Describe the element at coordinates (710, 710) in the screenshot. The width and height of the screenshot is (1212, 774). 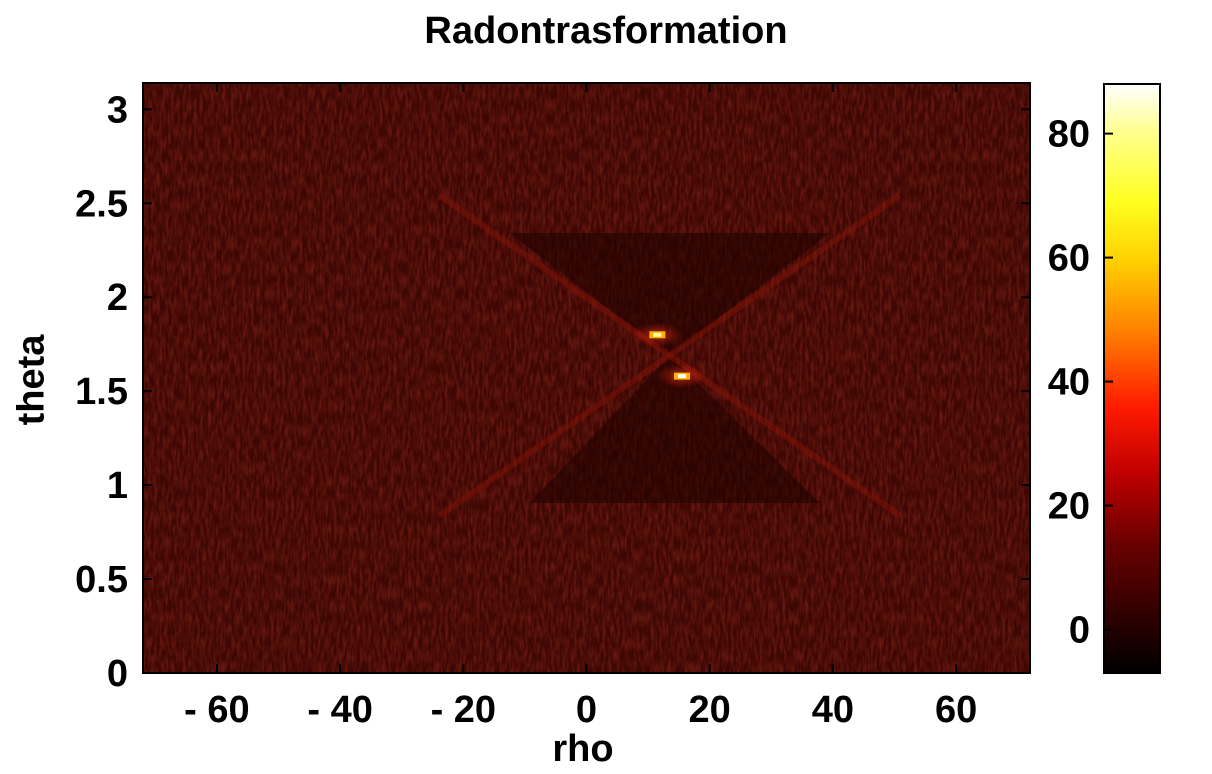
I see `x-tick-label: 20` at that location.